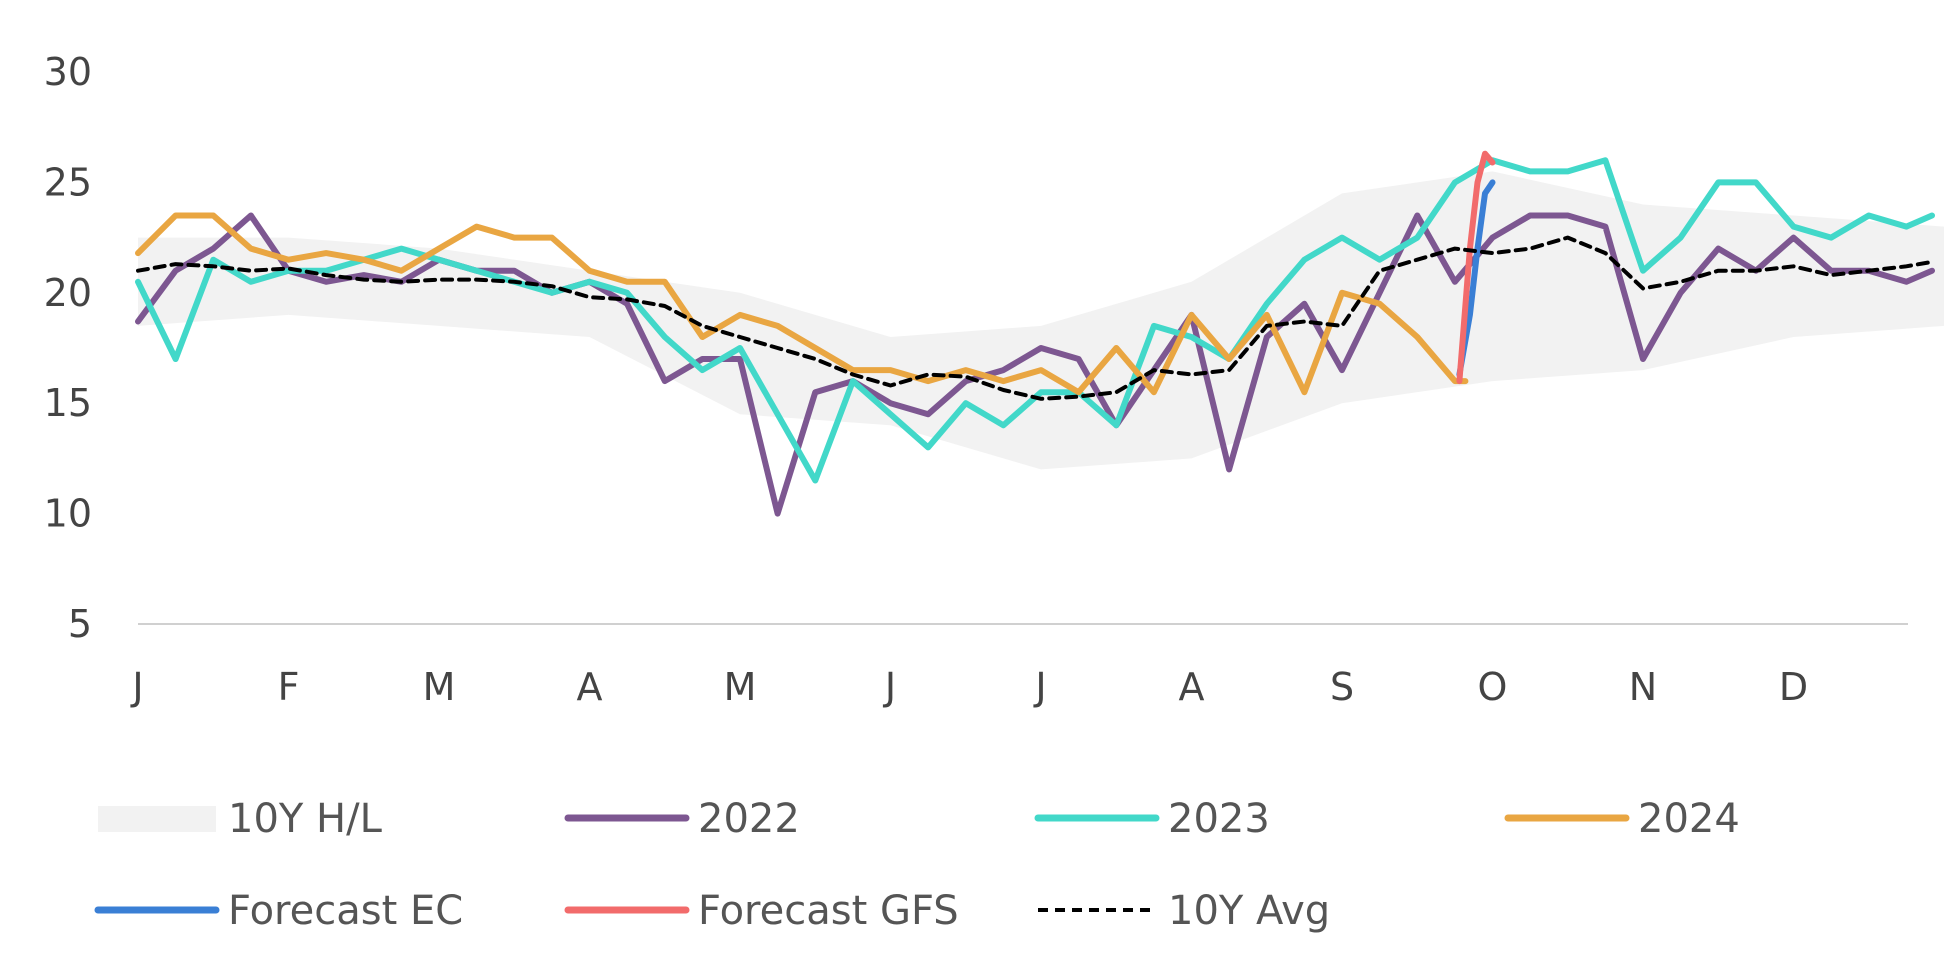 This screenshot has width=1952, height=979. Describe the element at coordinates (305, 819) in the screenshot. I see `legend-label-10y-h-l: 10Y H/L` at that location.